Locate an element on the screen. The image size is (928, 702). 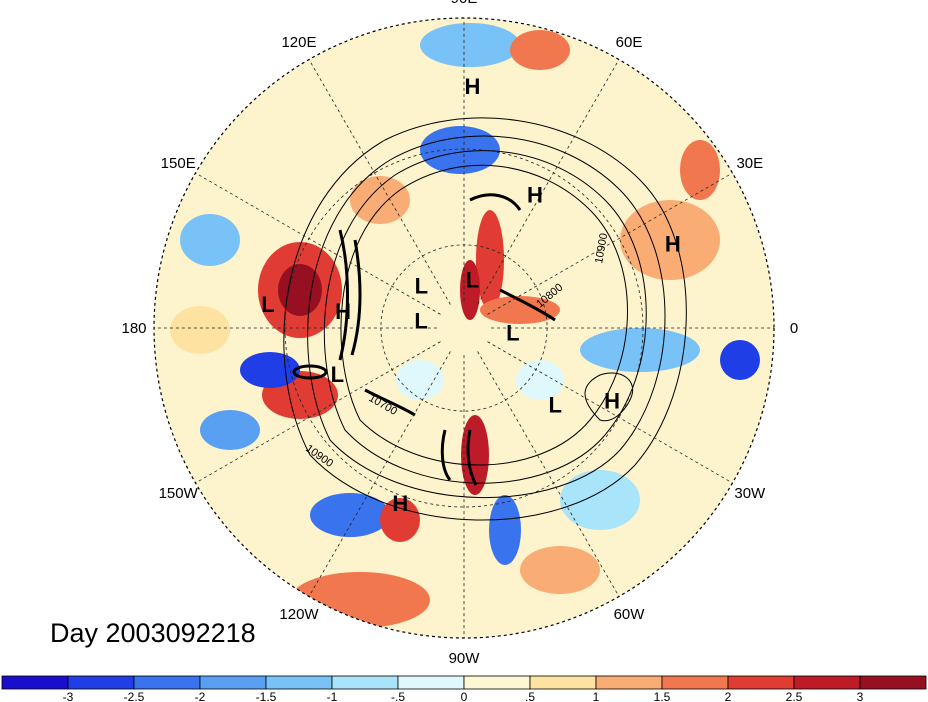
colorbar-label: 0 is located at coordinates (464, 696).